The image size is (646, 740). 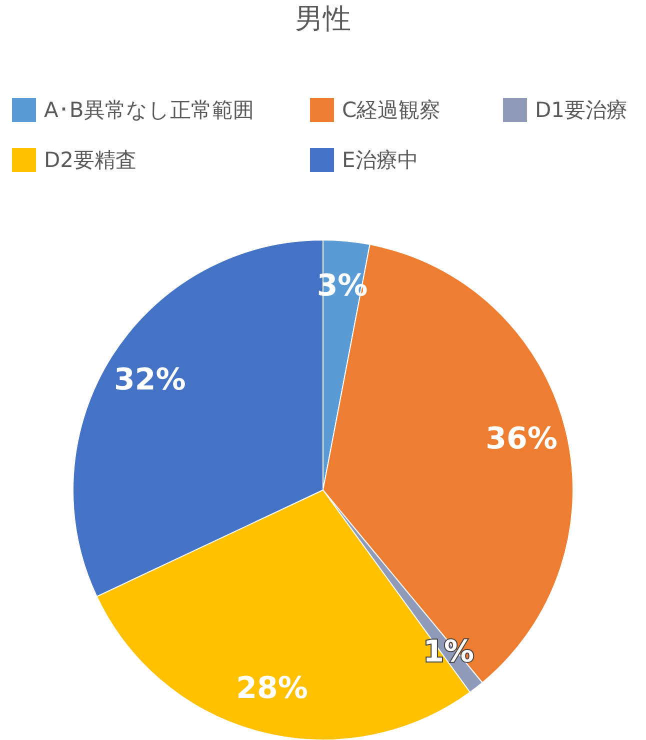 What do you see at coordinates (581, 110) in the screenshot?
I see `legend-label: D1要治療` at bounding box center [581, 110].